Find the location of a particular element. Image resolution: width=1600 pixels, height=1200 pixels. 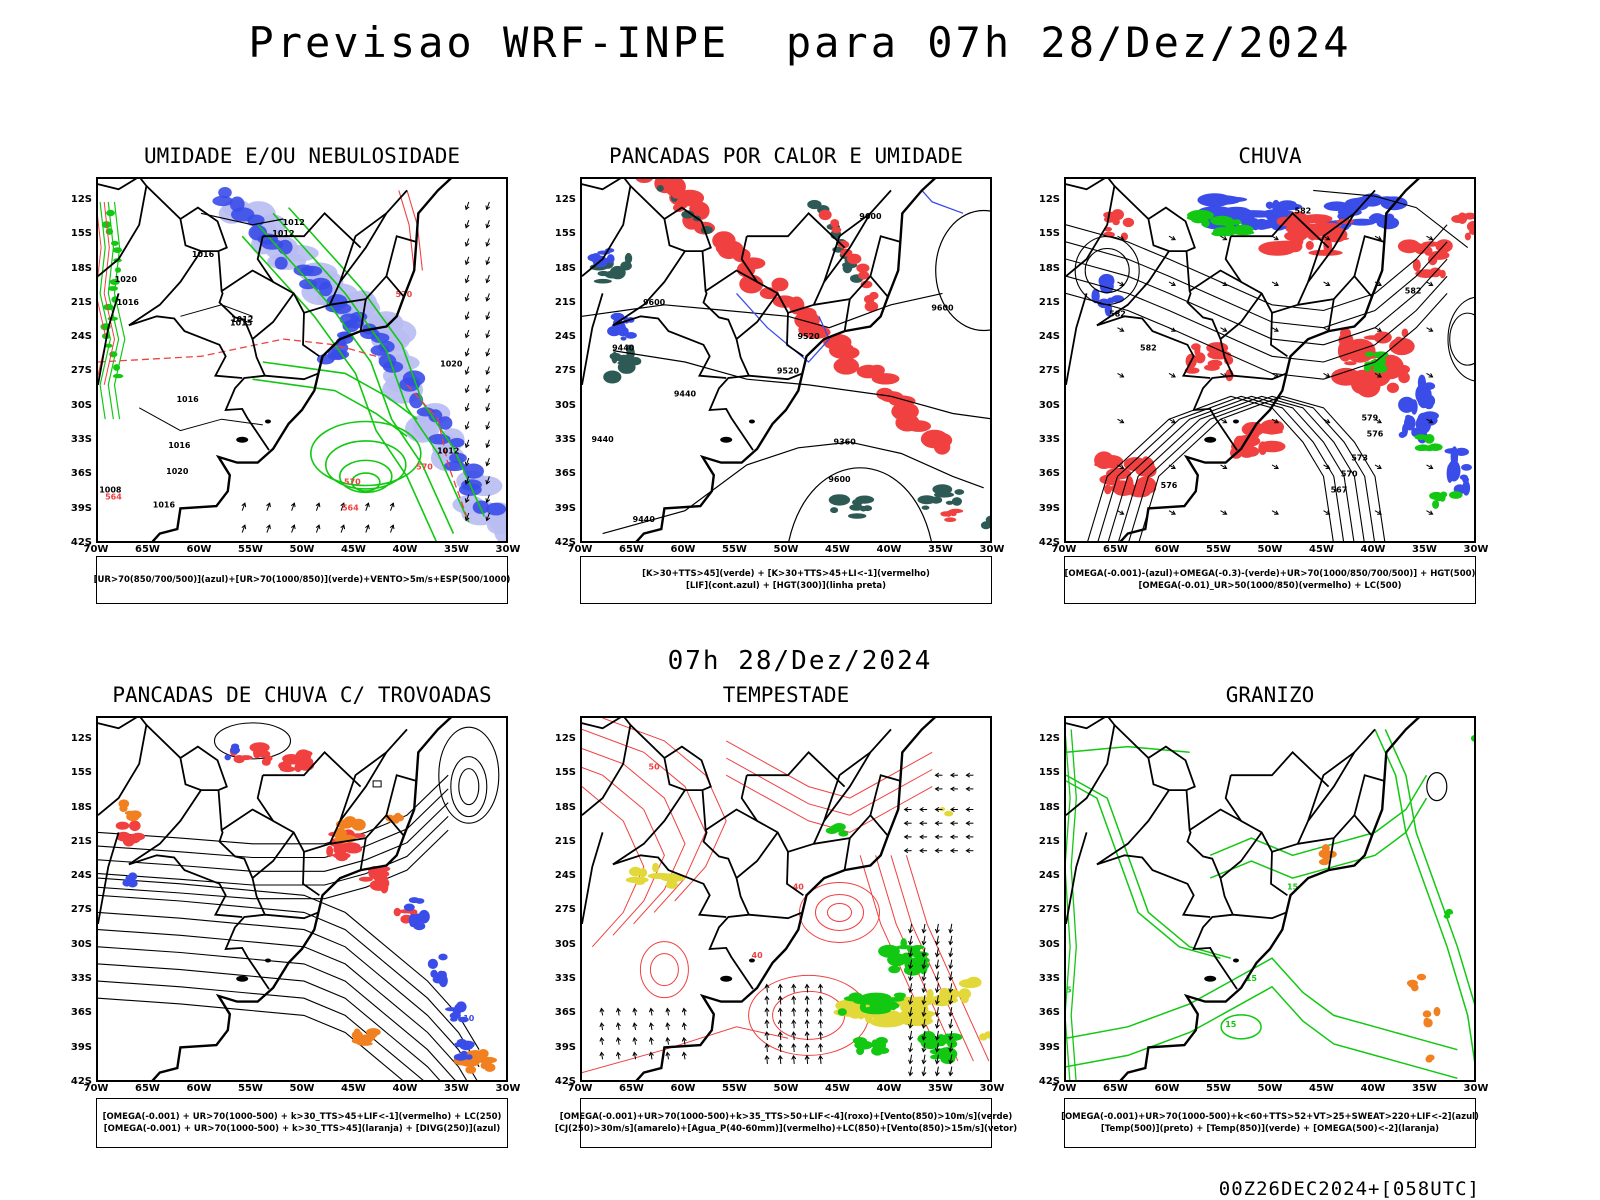

longitude-label: 70W is located at coordinates (1064, 549).